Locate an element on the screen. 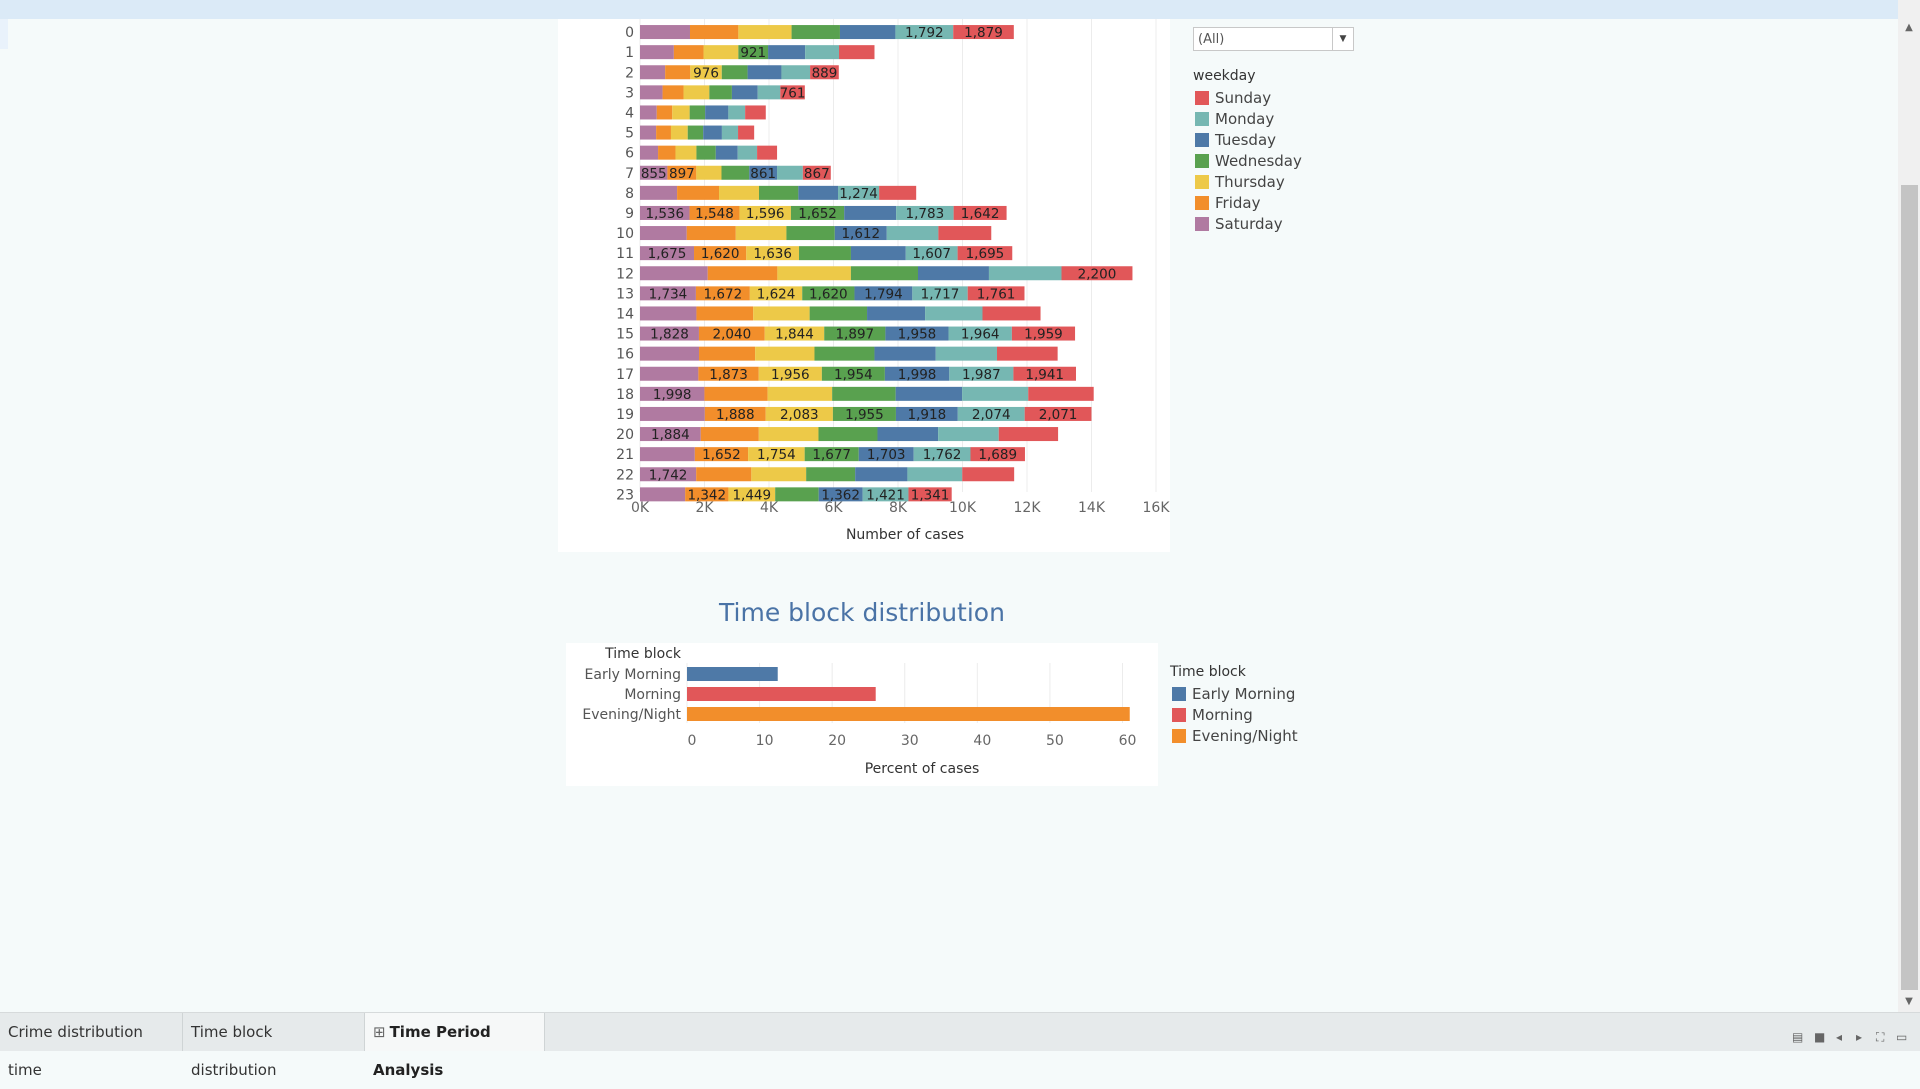 This screenshot has width=1920, height=1089. legend-item-evening-night: Evening/Night is located at coordinates (1235, 736).